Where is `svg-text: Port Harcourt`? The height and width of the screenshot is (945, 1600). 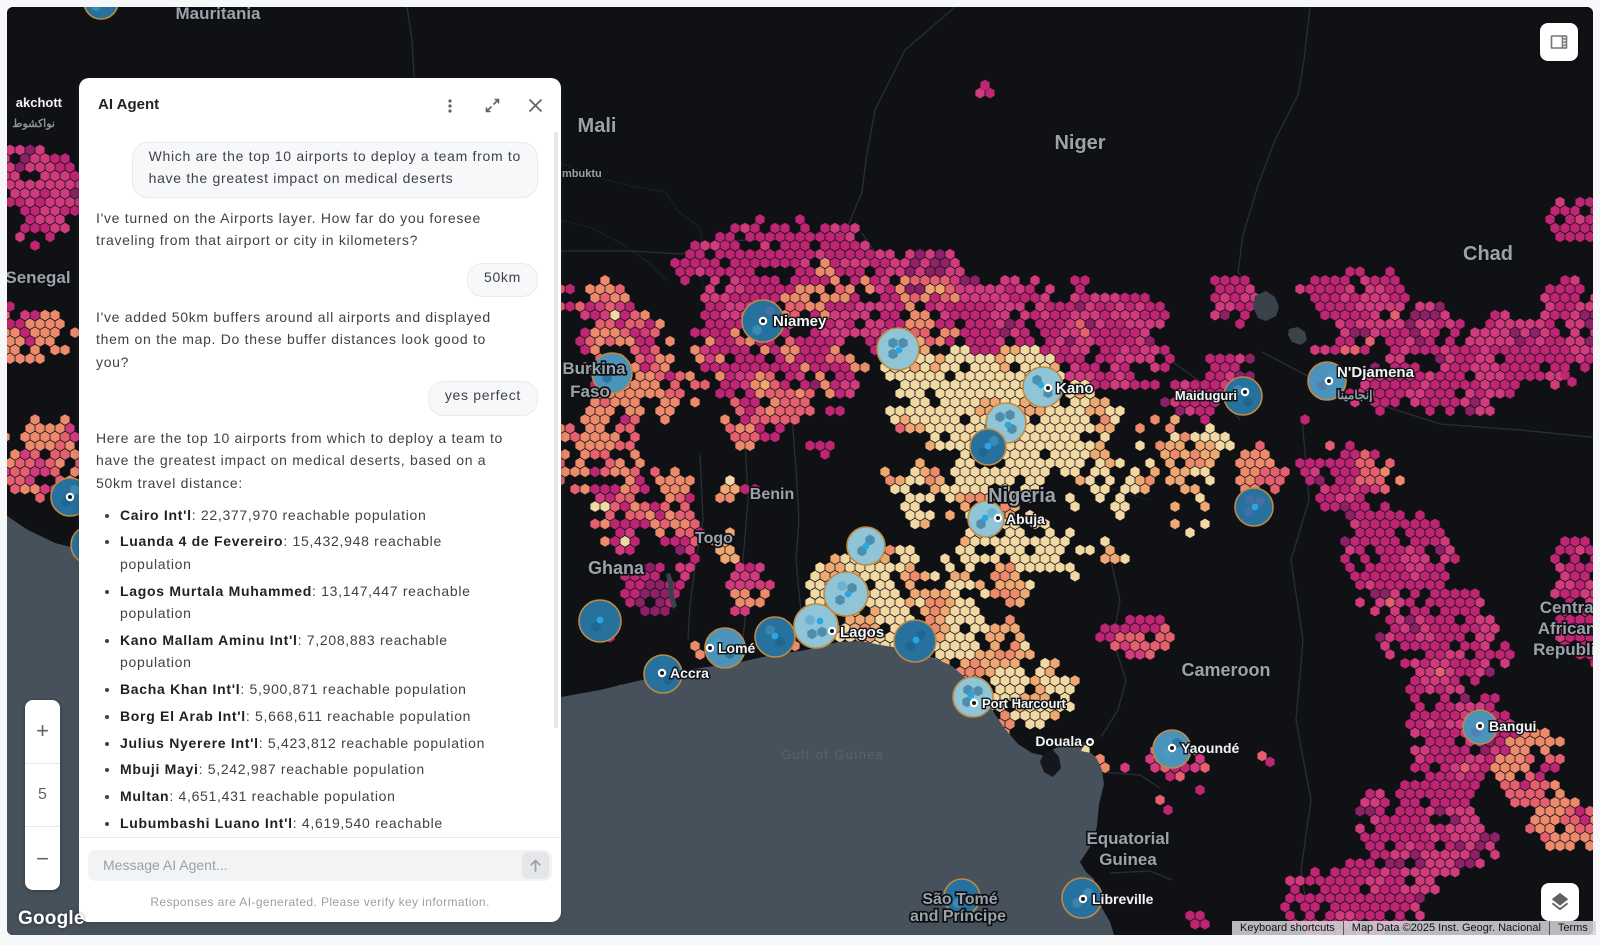 svg-text: Port Harcourt is located at coordinates (1024, 703).